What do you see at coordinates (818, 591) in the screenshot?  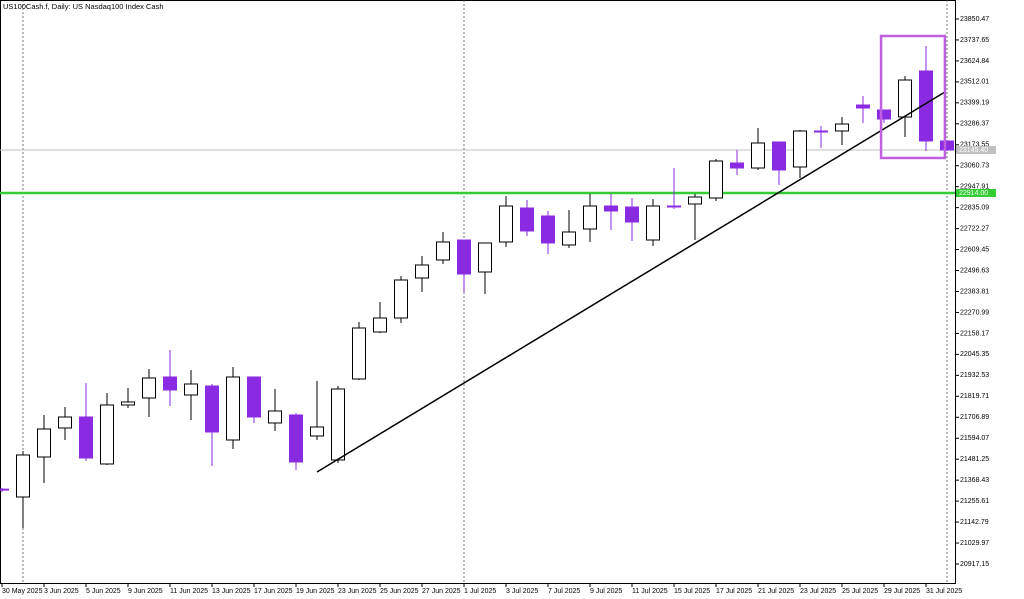 I see `x-tick-label: 23 Jul 2025` at bounding box center [818, 591].